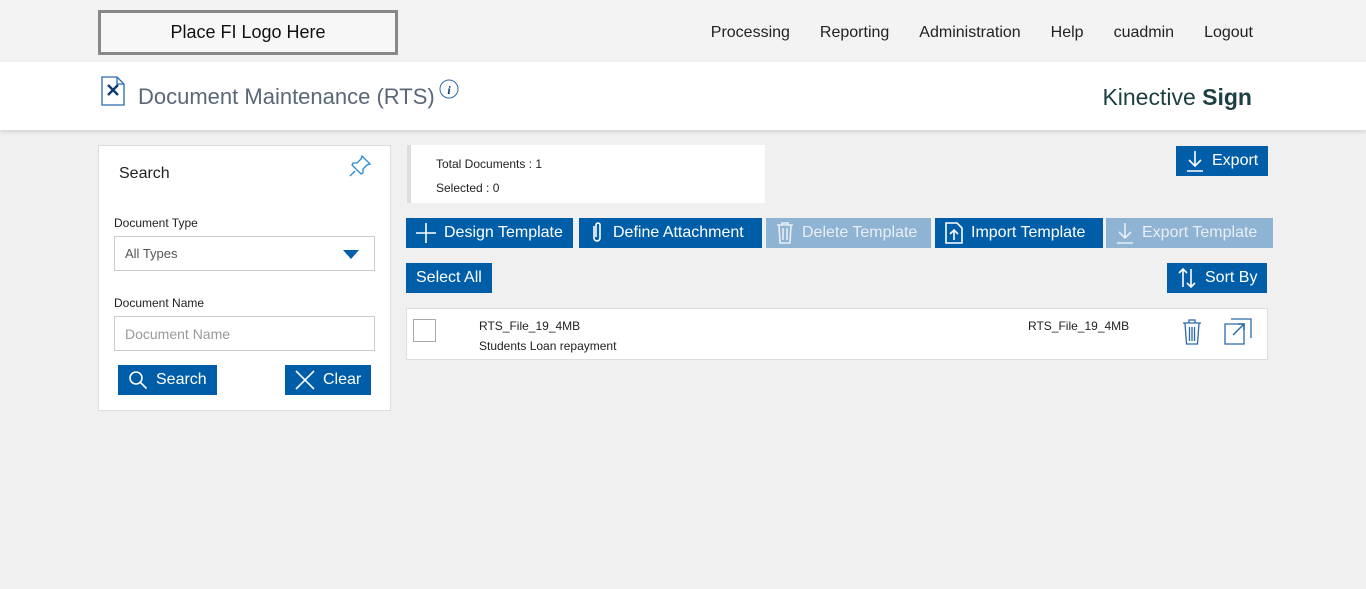 The height and width of the screenshot is (589, 1366). What do you see at coordinates (1187, 278) in the screenshot?
I see `sort-icon` at bounding box center [1187, 278].